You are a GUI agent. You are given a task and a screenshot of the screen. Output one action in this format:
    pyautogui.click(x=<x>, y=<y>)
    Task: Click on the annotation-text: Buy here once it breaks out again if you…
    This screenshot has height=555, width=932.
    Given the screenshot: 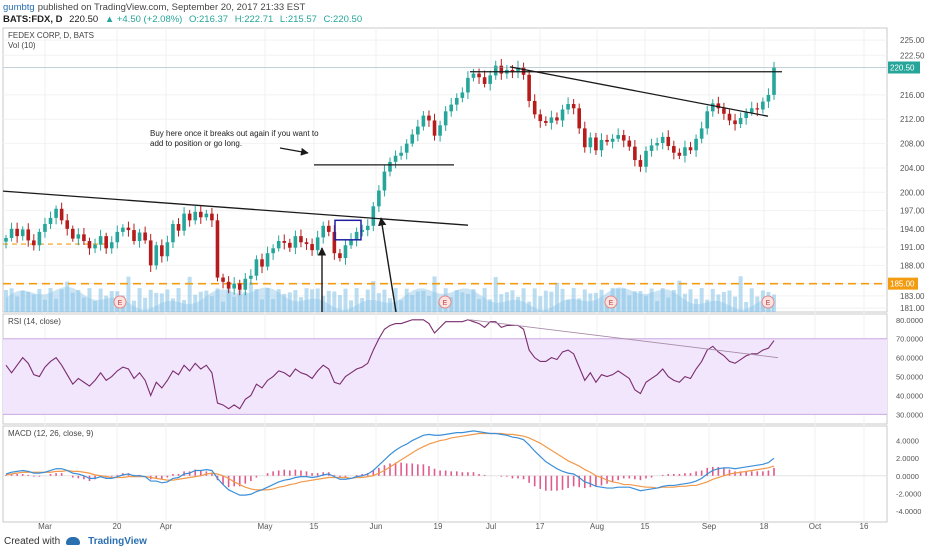 What is the action you would take?
    pyautogui.click(x=234, y=138)
    